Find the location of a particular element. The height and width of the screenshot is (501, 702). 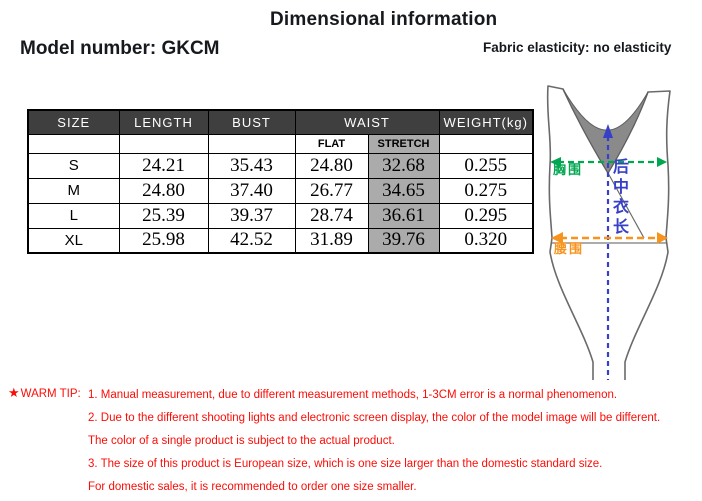

length-arrowhead-top is located at coordinates (608, 131).